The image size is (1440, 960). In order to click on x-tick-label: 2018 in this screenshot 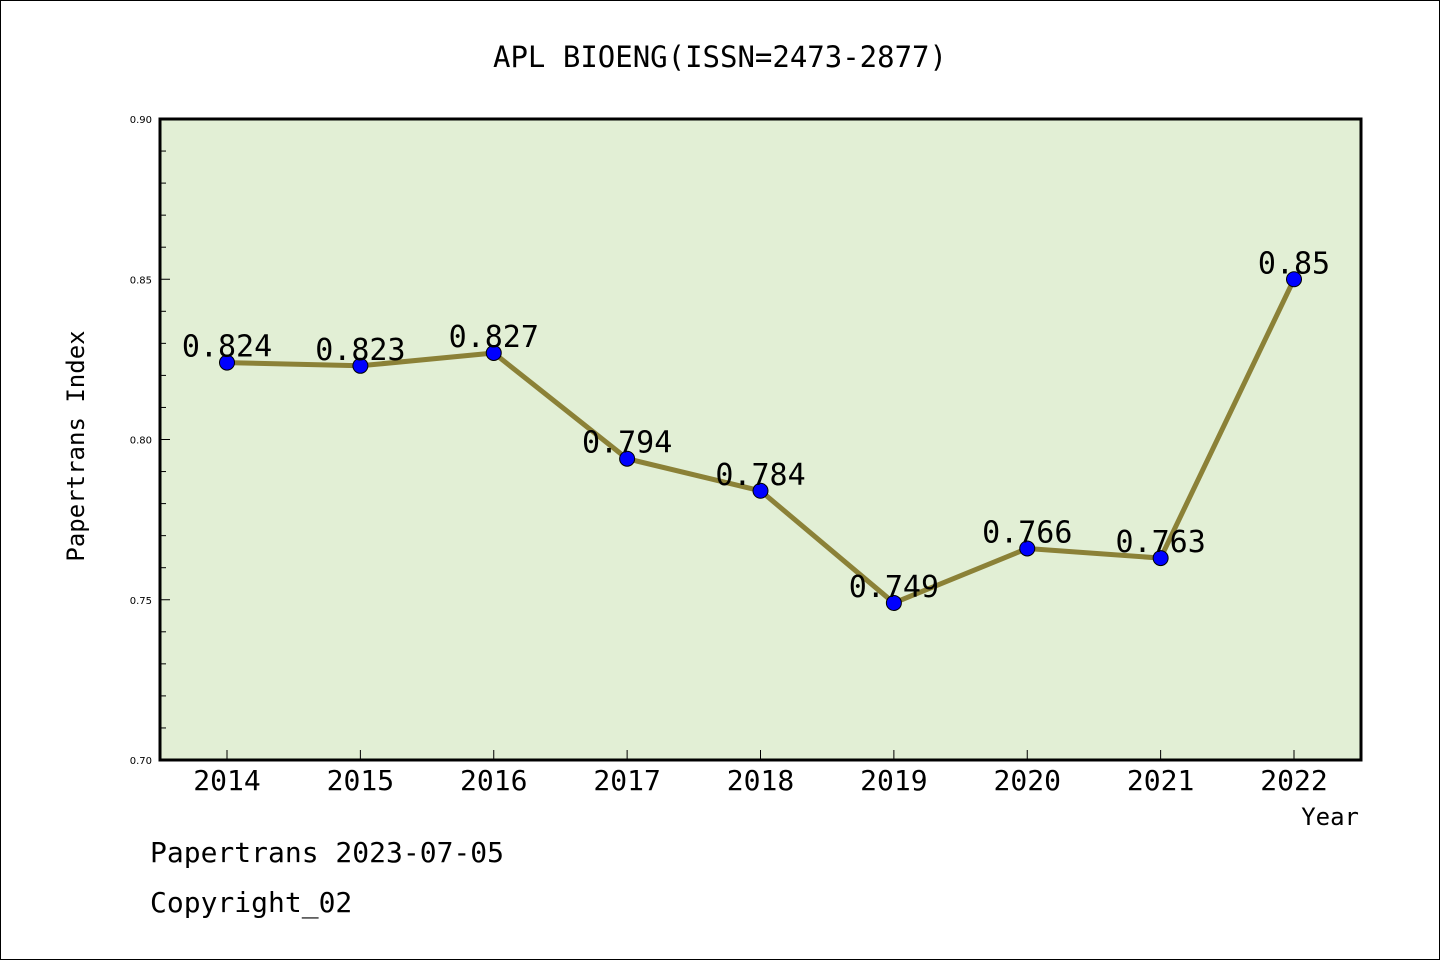, I will do `click(760, 780)`.